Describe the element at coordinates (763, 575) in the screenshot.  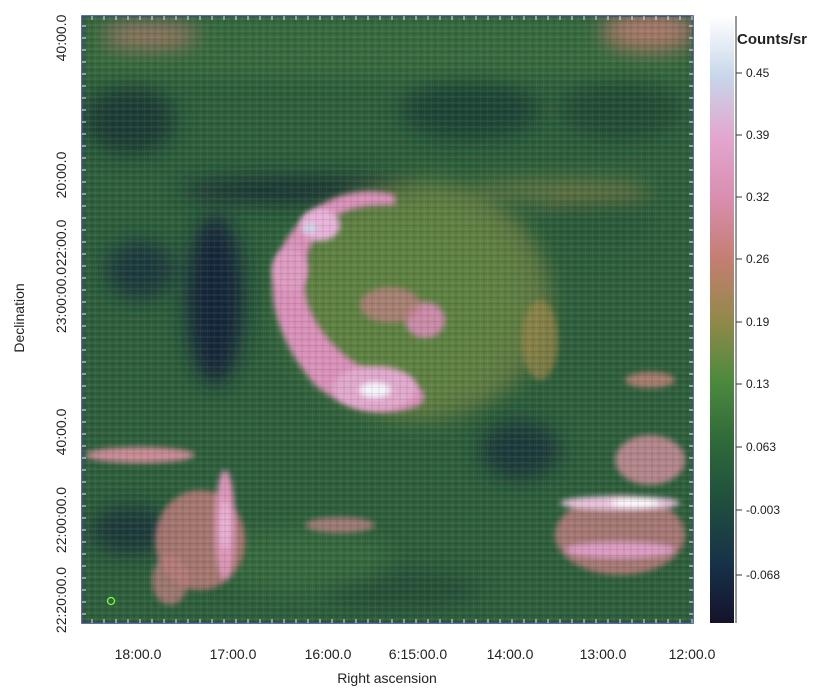
I see `colorbar-tick-label: -0.068` at that location.